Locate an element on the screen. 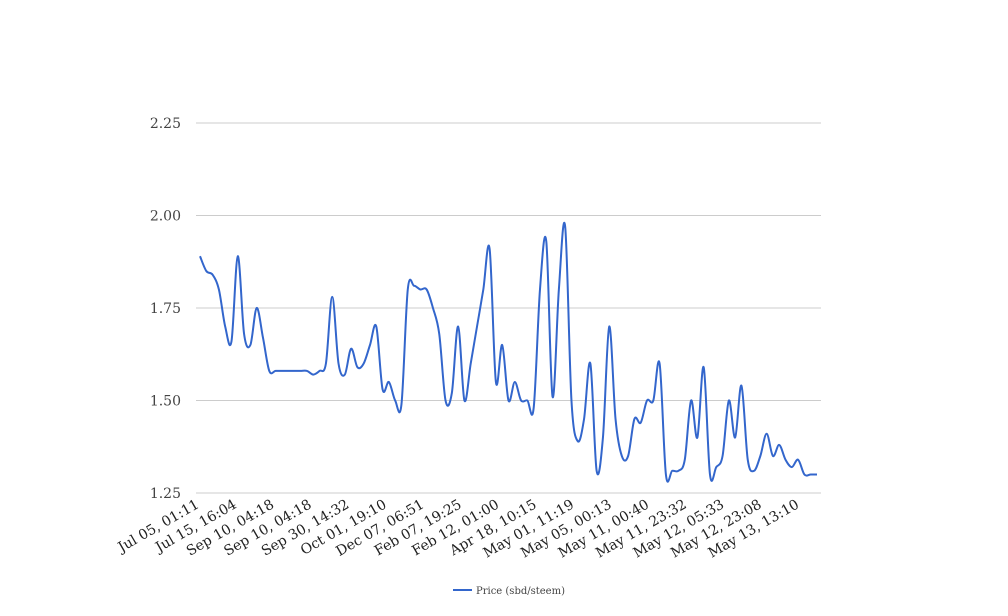 Image resolution: width=1008 pixels, height=616 pixels. y-tick-label: 1.75 is located at coordinates (165, 309).